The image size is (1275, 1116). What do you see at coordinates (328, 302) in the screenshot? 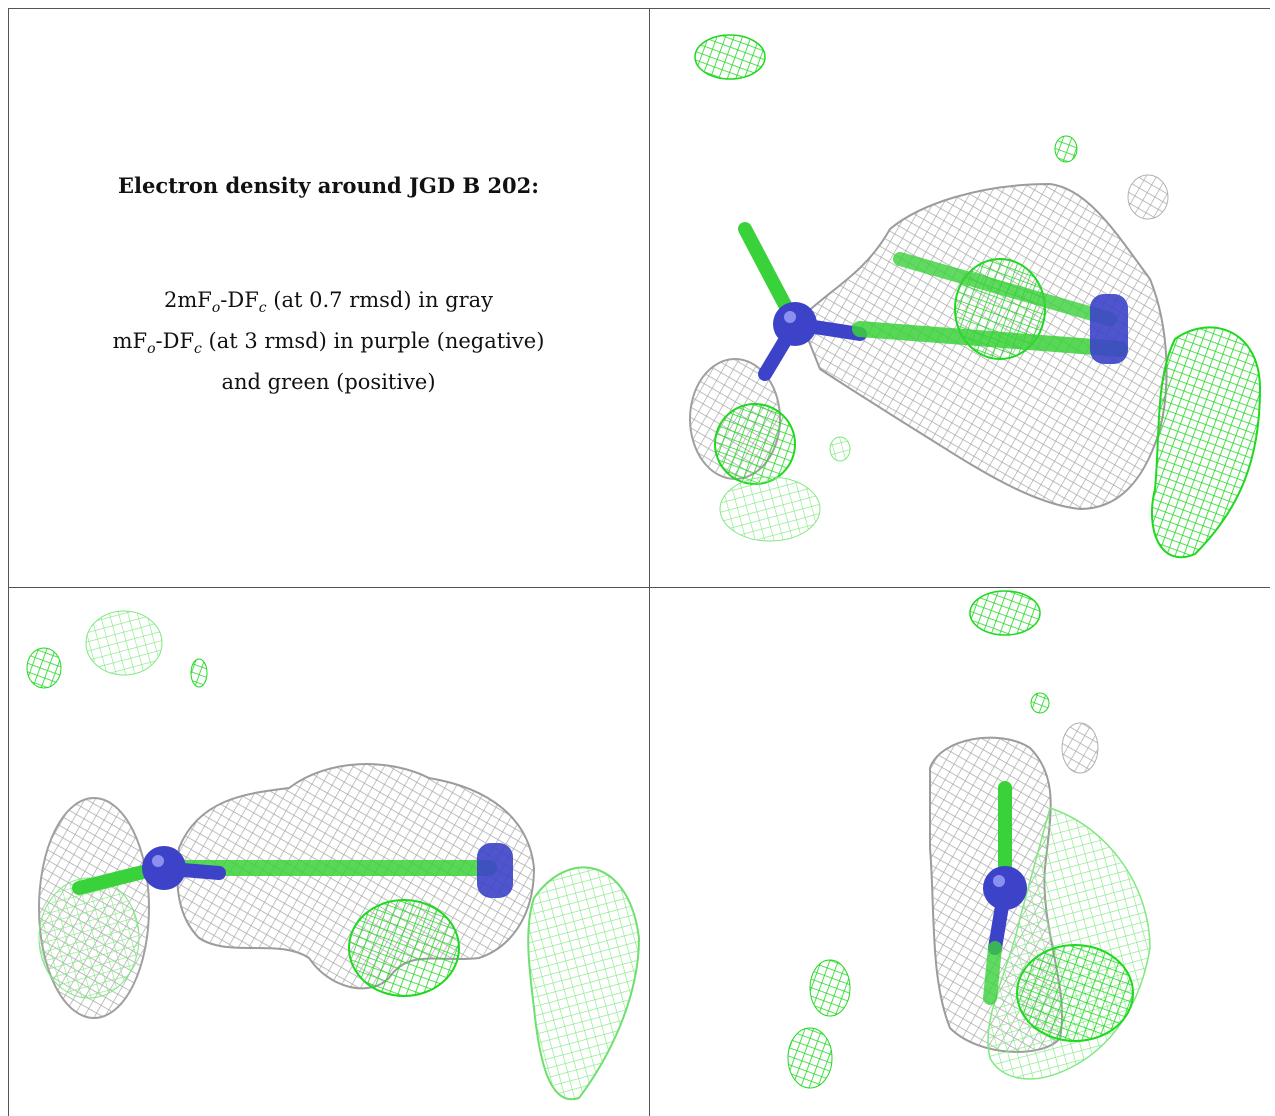
I see `caption-map1-line: 2mFo-DFc (at 0.7 rmsd) in gray` at bounding box center [328, 302].